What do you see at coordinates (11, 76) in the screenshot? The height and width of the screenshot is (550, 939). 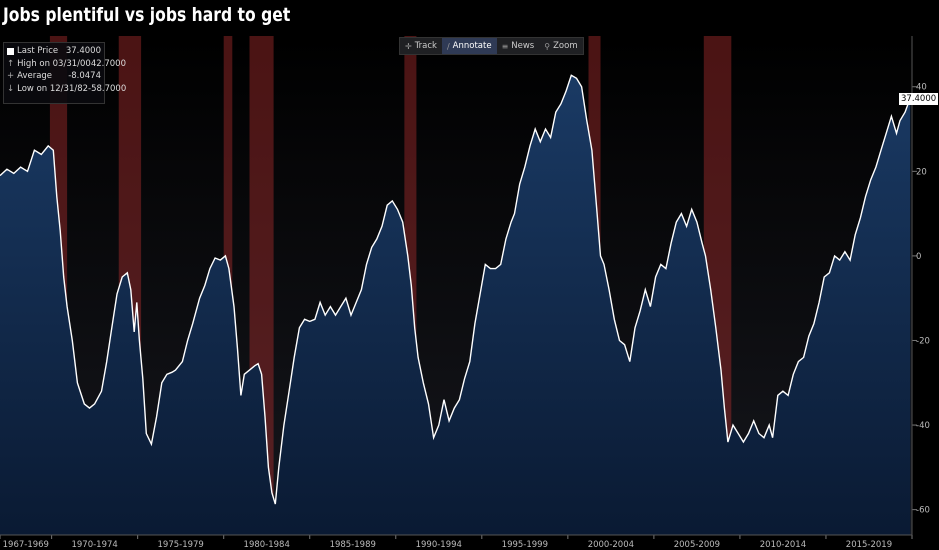 I see `average-marker-icon: +` at bounding box center [11, 76].